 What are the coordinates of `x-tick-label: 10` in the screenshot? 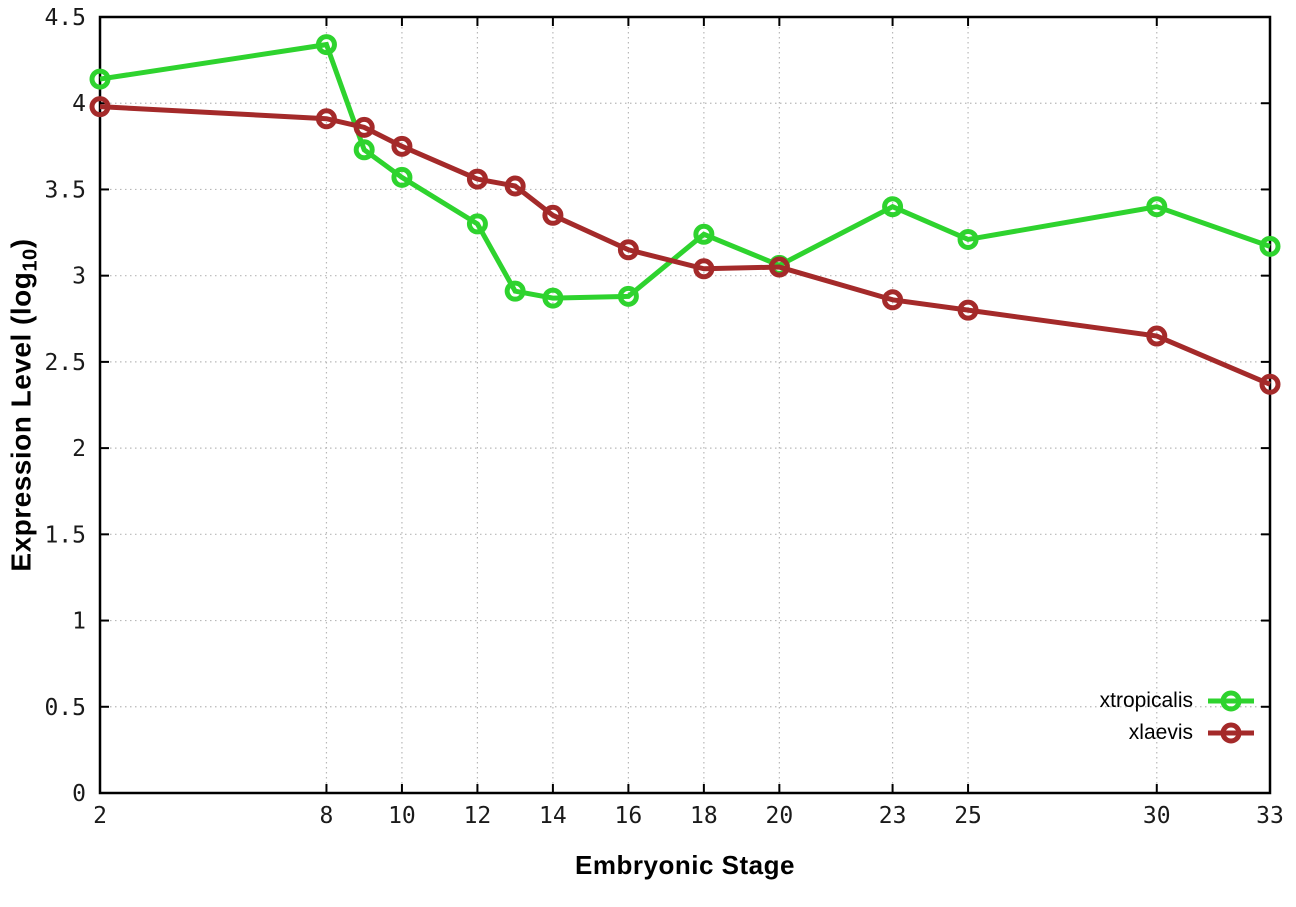 It's located at (402, 816).